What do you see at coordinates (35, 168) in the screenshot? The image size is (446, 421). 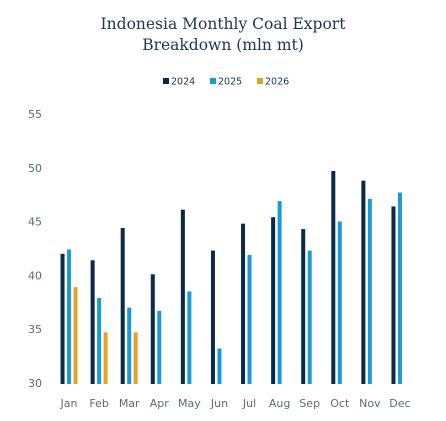 I see `y-tick-label: 50` at bounding box center [35, 168].